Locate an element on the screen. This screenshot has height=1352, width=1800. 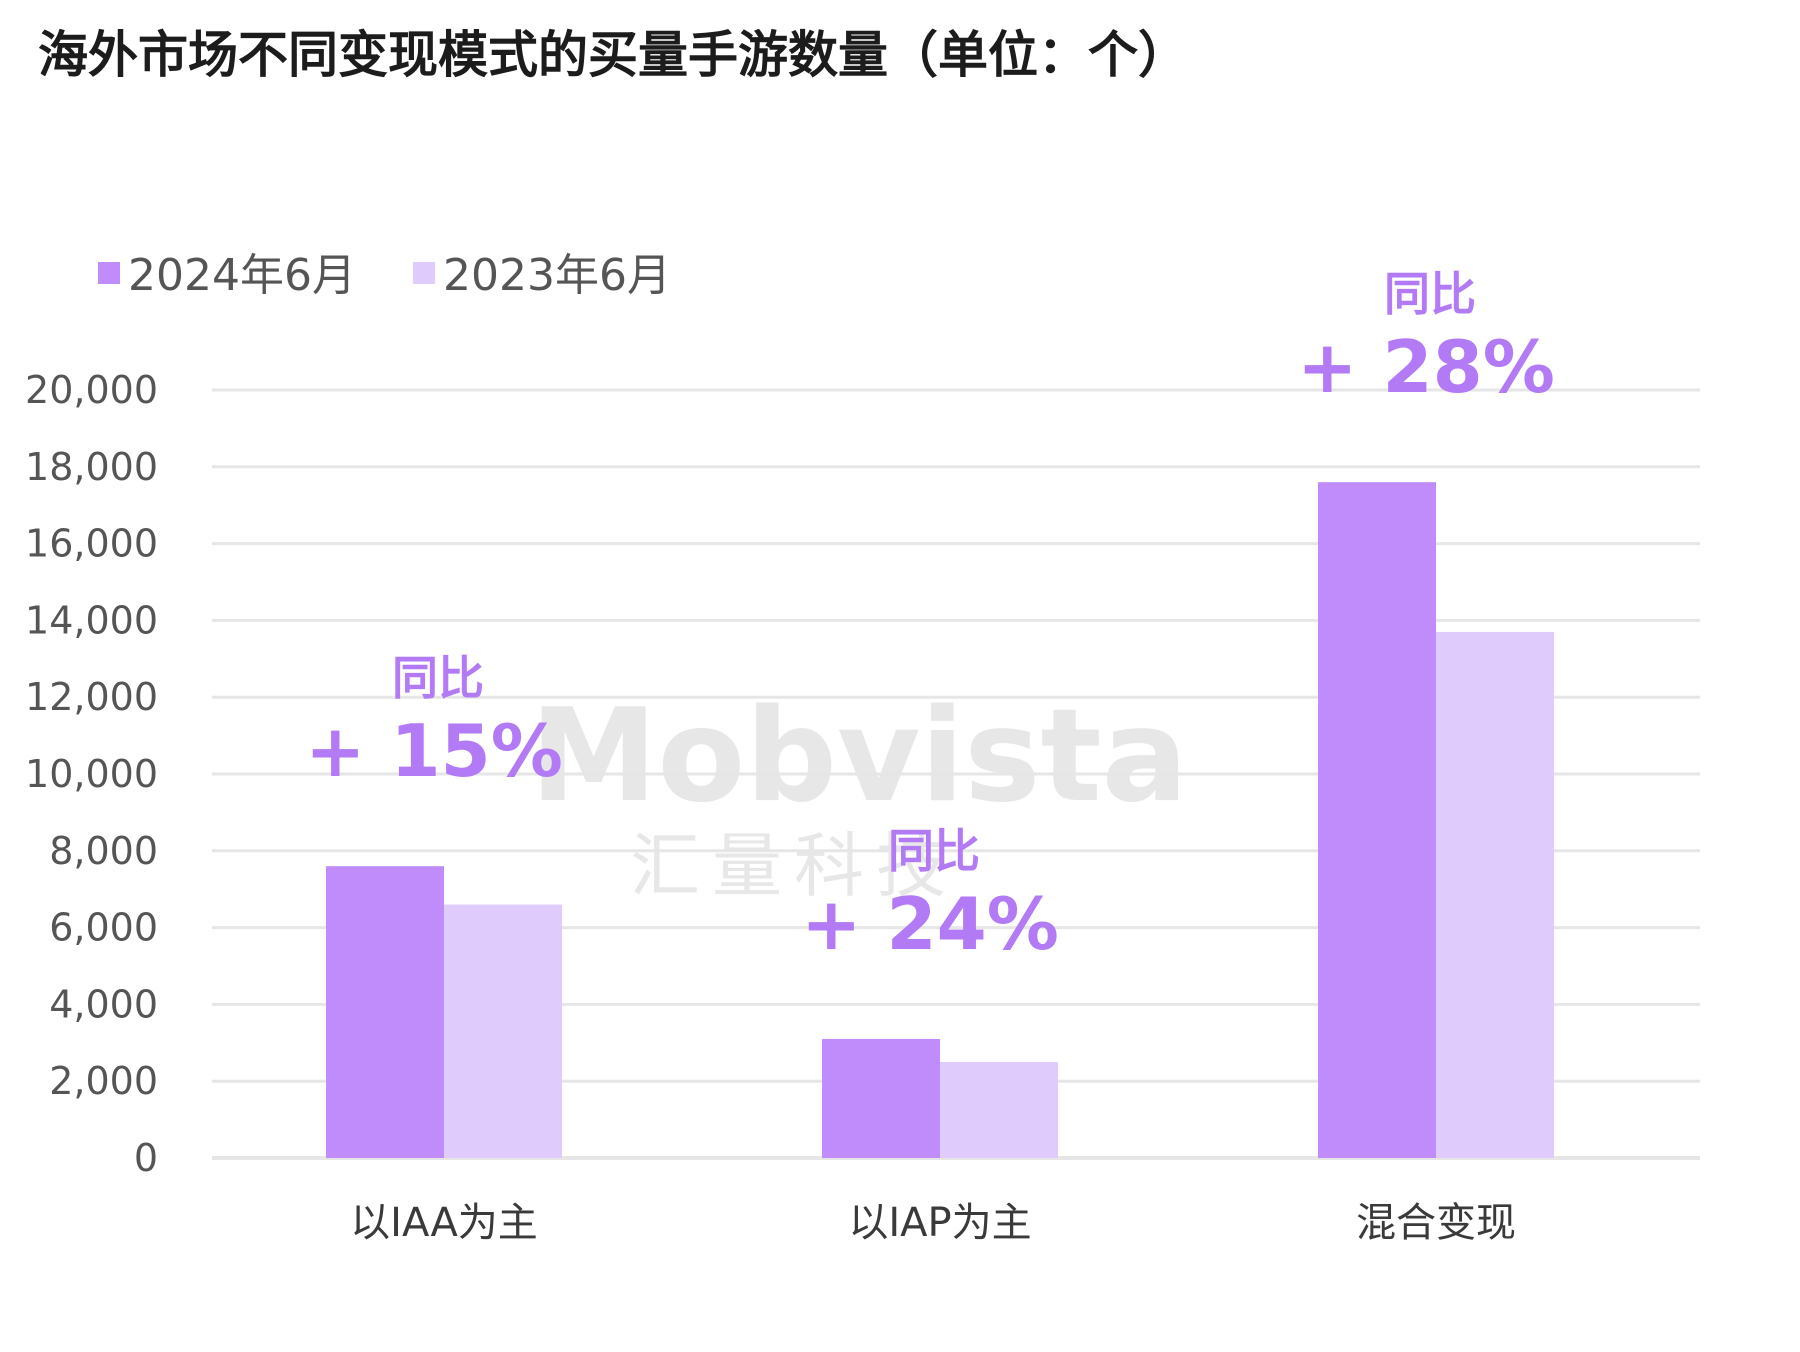
yoy-value: + 24% is located at coordinates (930, 924).